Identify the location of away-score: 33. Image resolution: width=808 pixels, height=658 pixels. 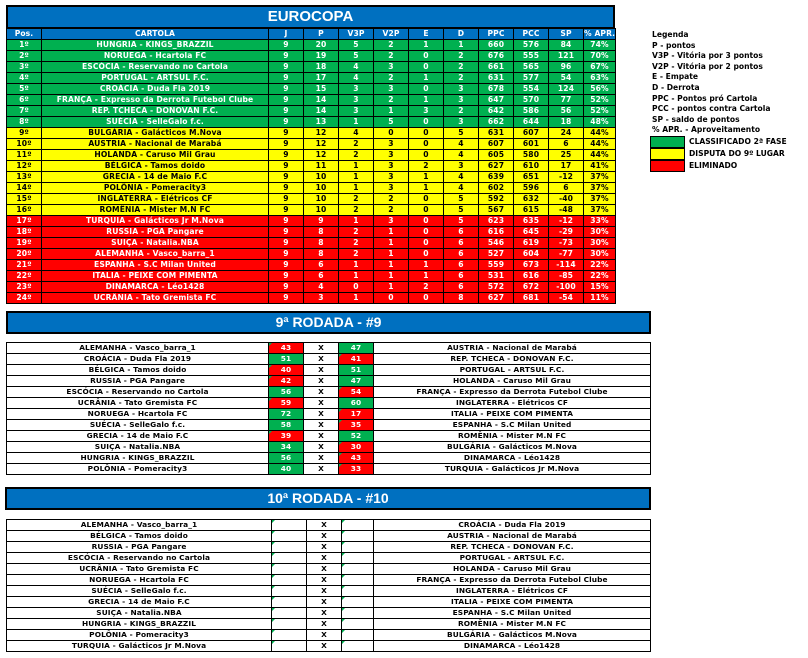
(356, 469).